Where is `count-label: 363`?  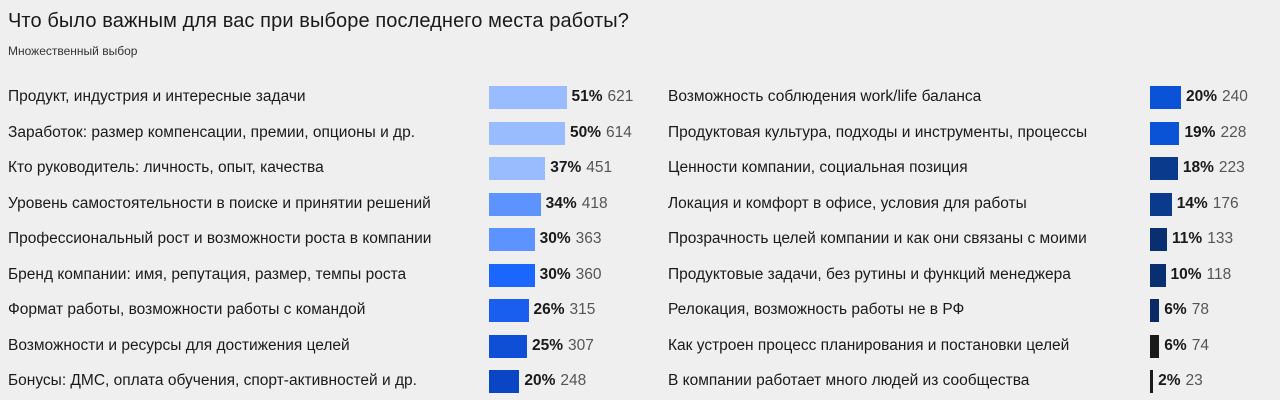
count-label: 363 is located at coordinates (588, 238).